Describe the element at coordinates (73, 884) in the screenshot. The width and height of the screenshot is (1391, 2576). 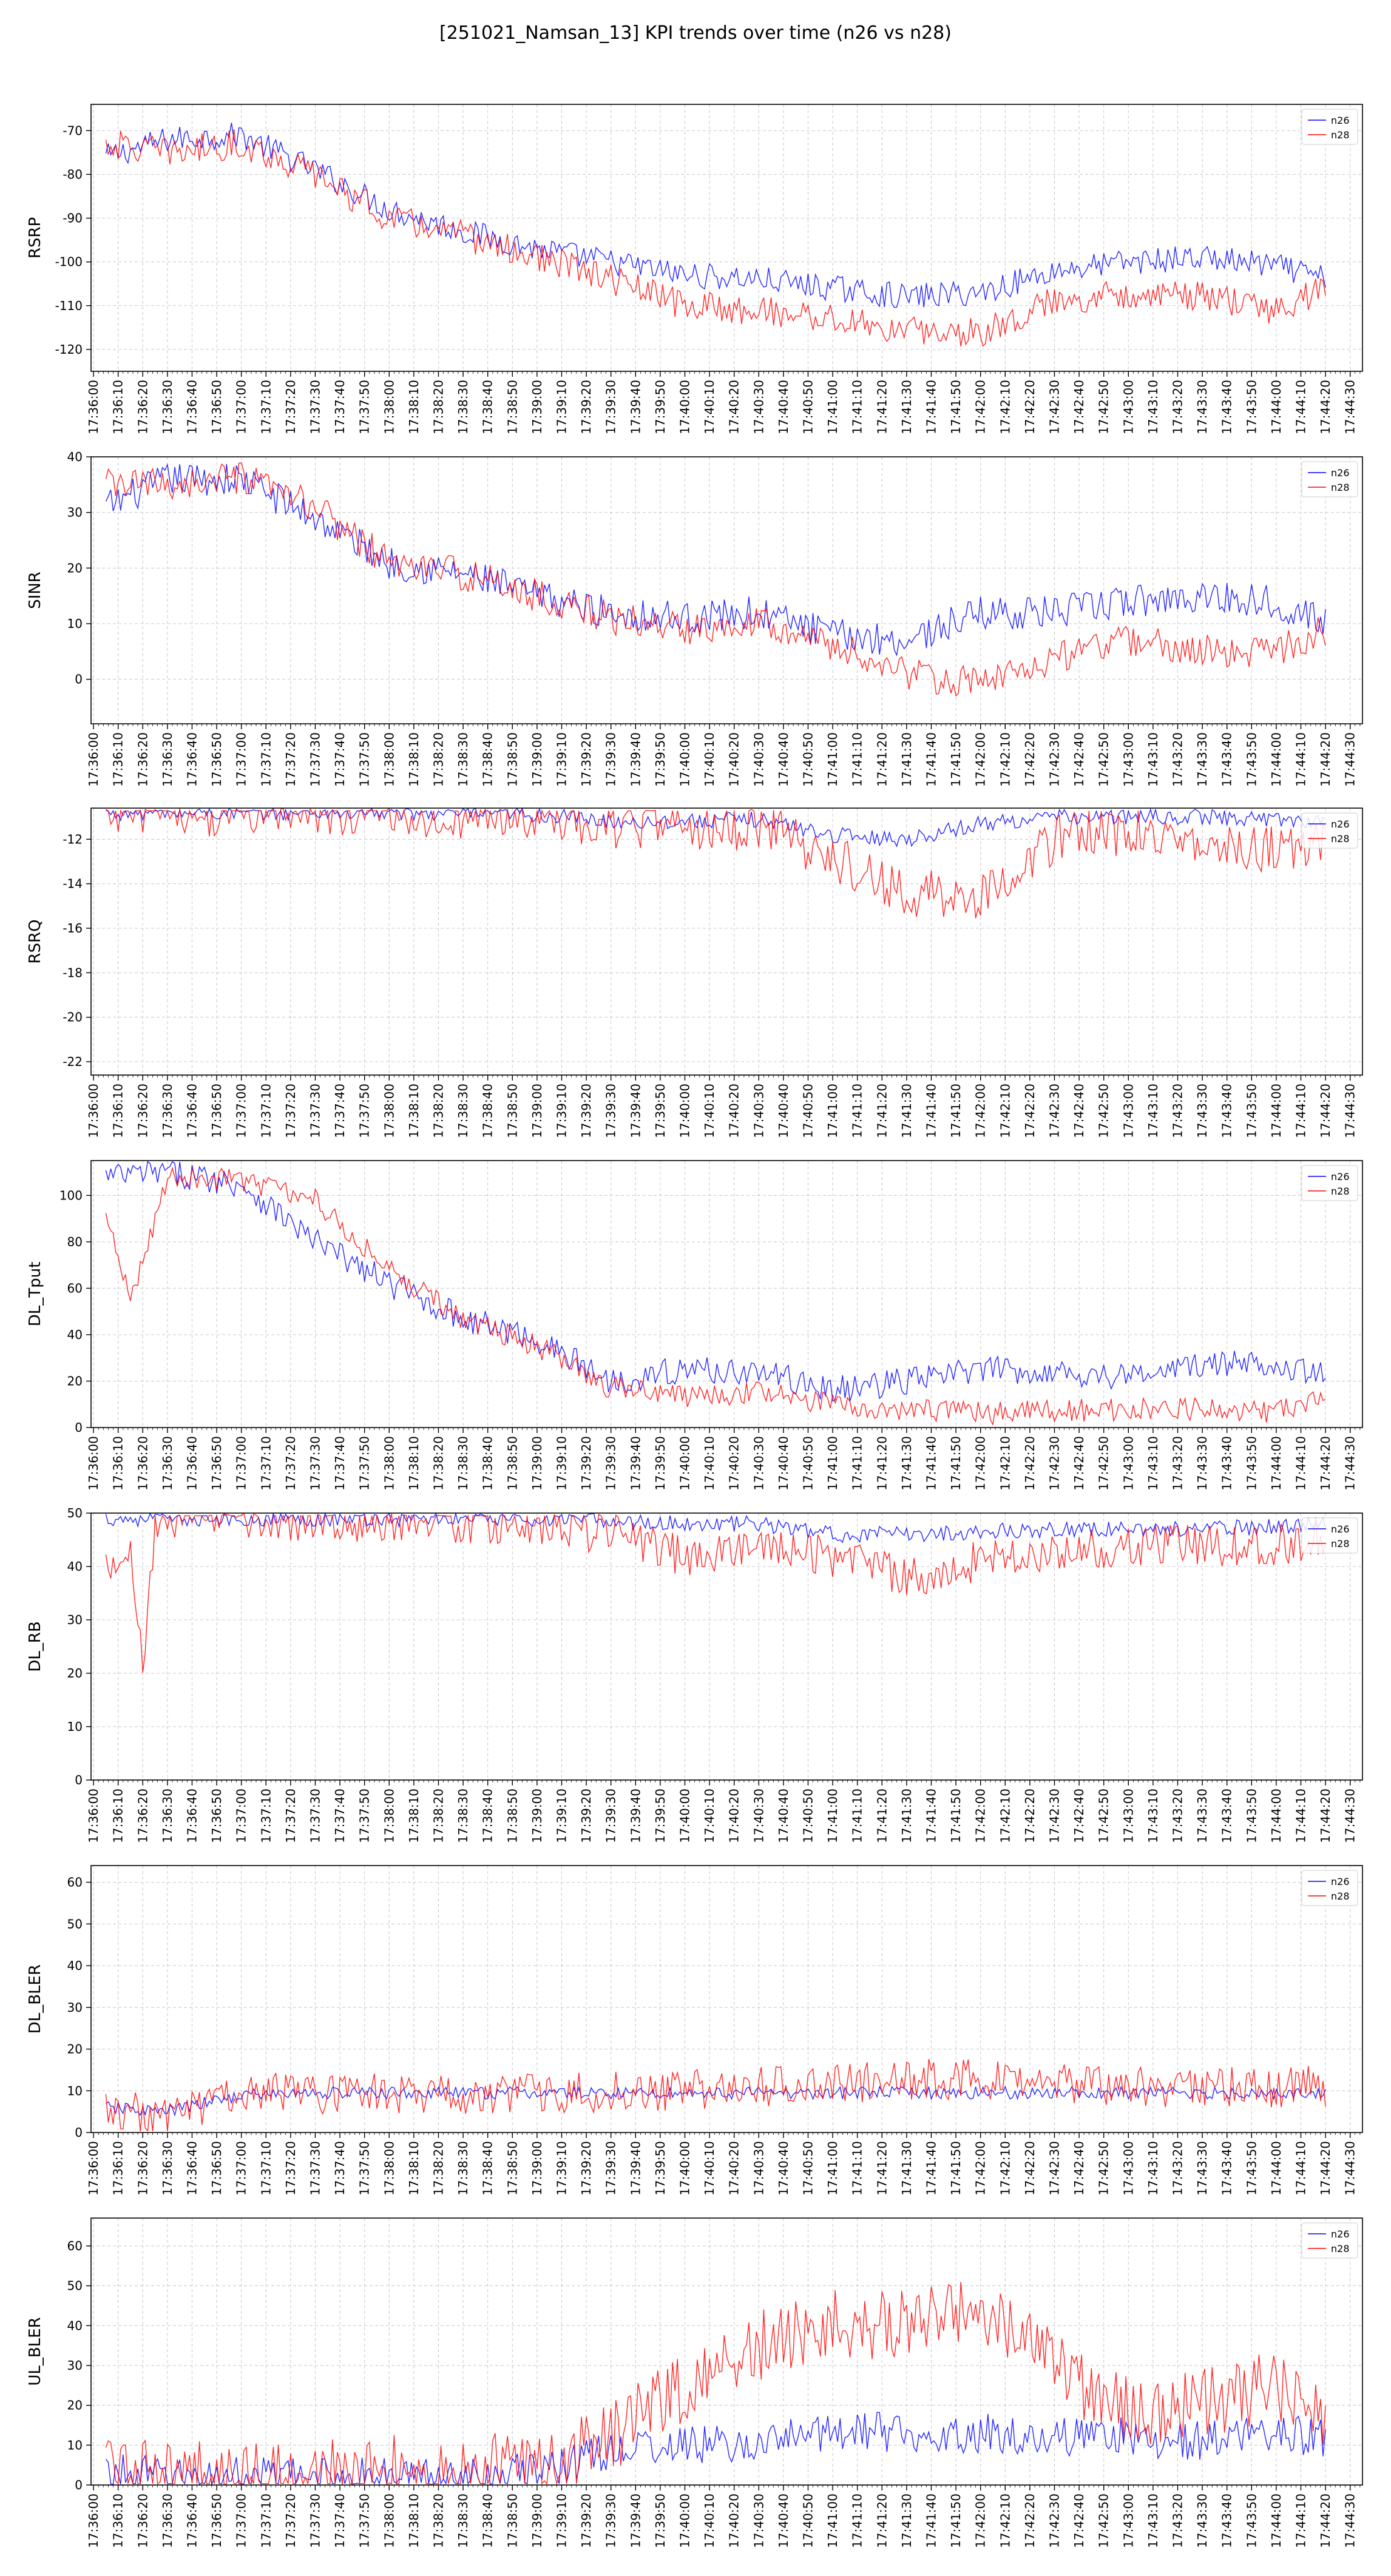
I see `y-tick-label: -14` at that location.